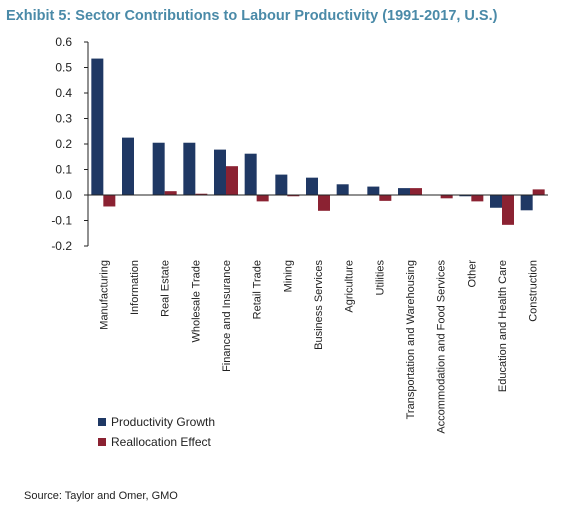 The width and height of the screenshot is (580, 521). I want to click on category-label: Business Services, so click(319, 305).